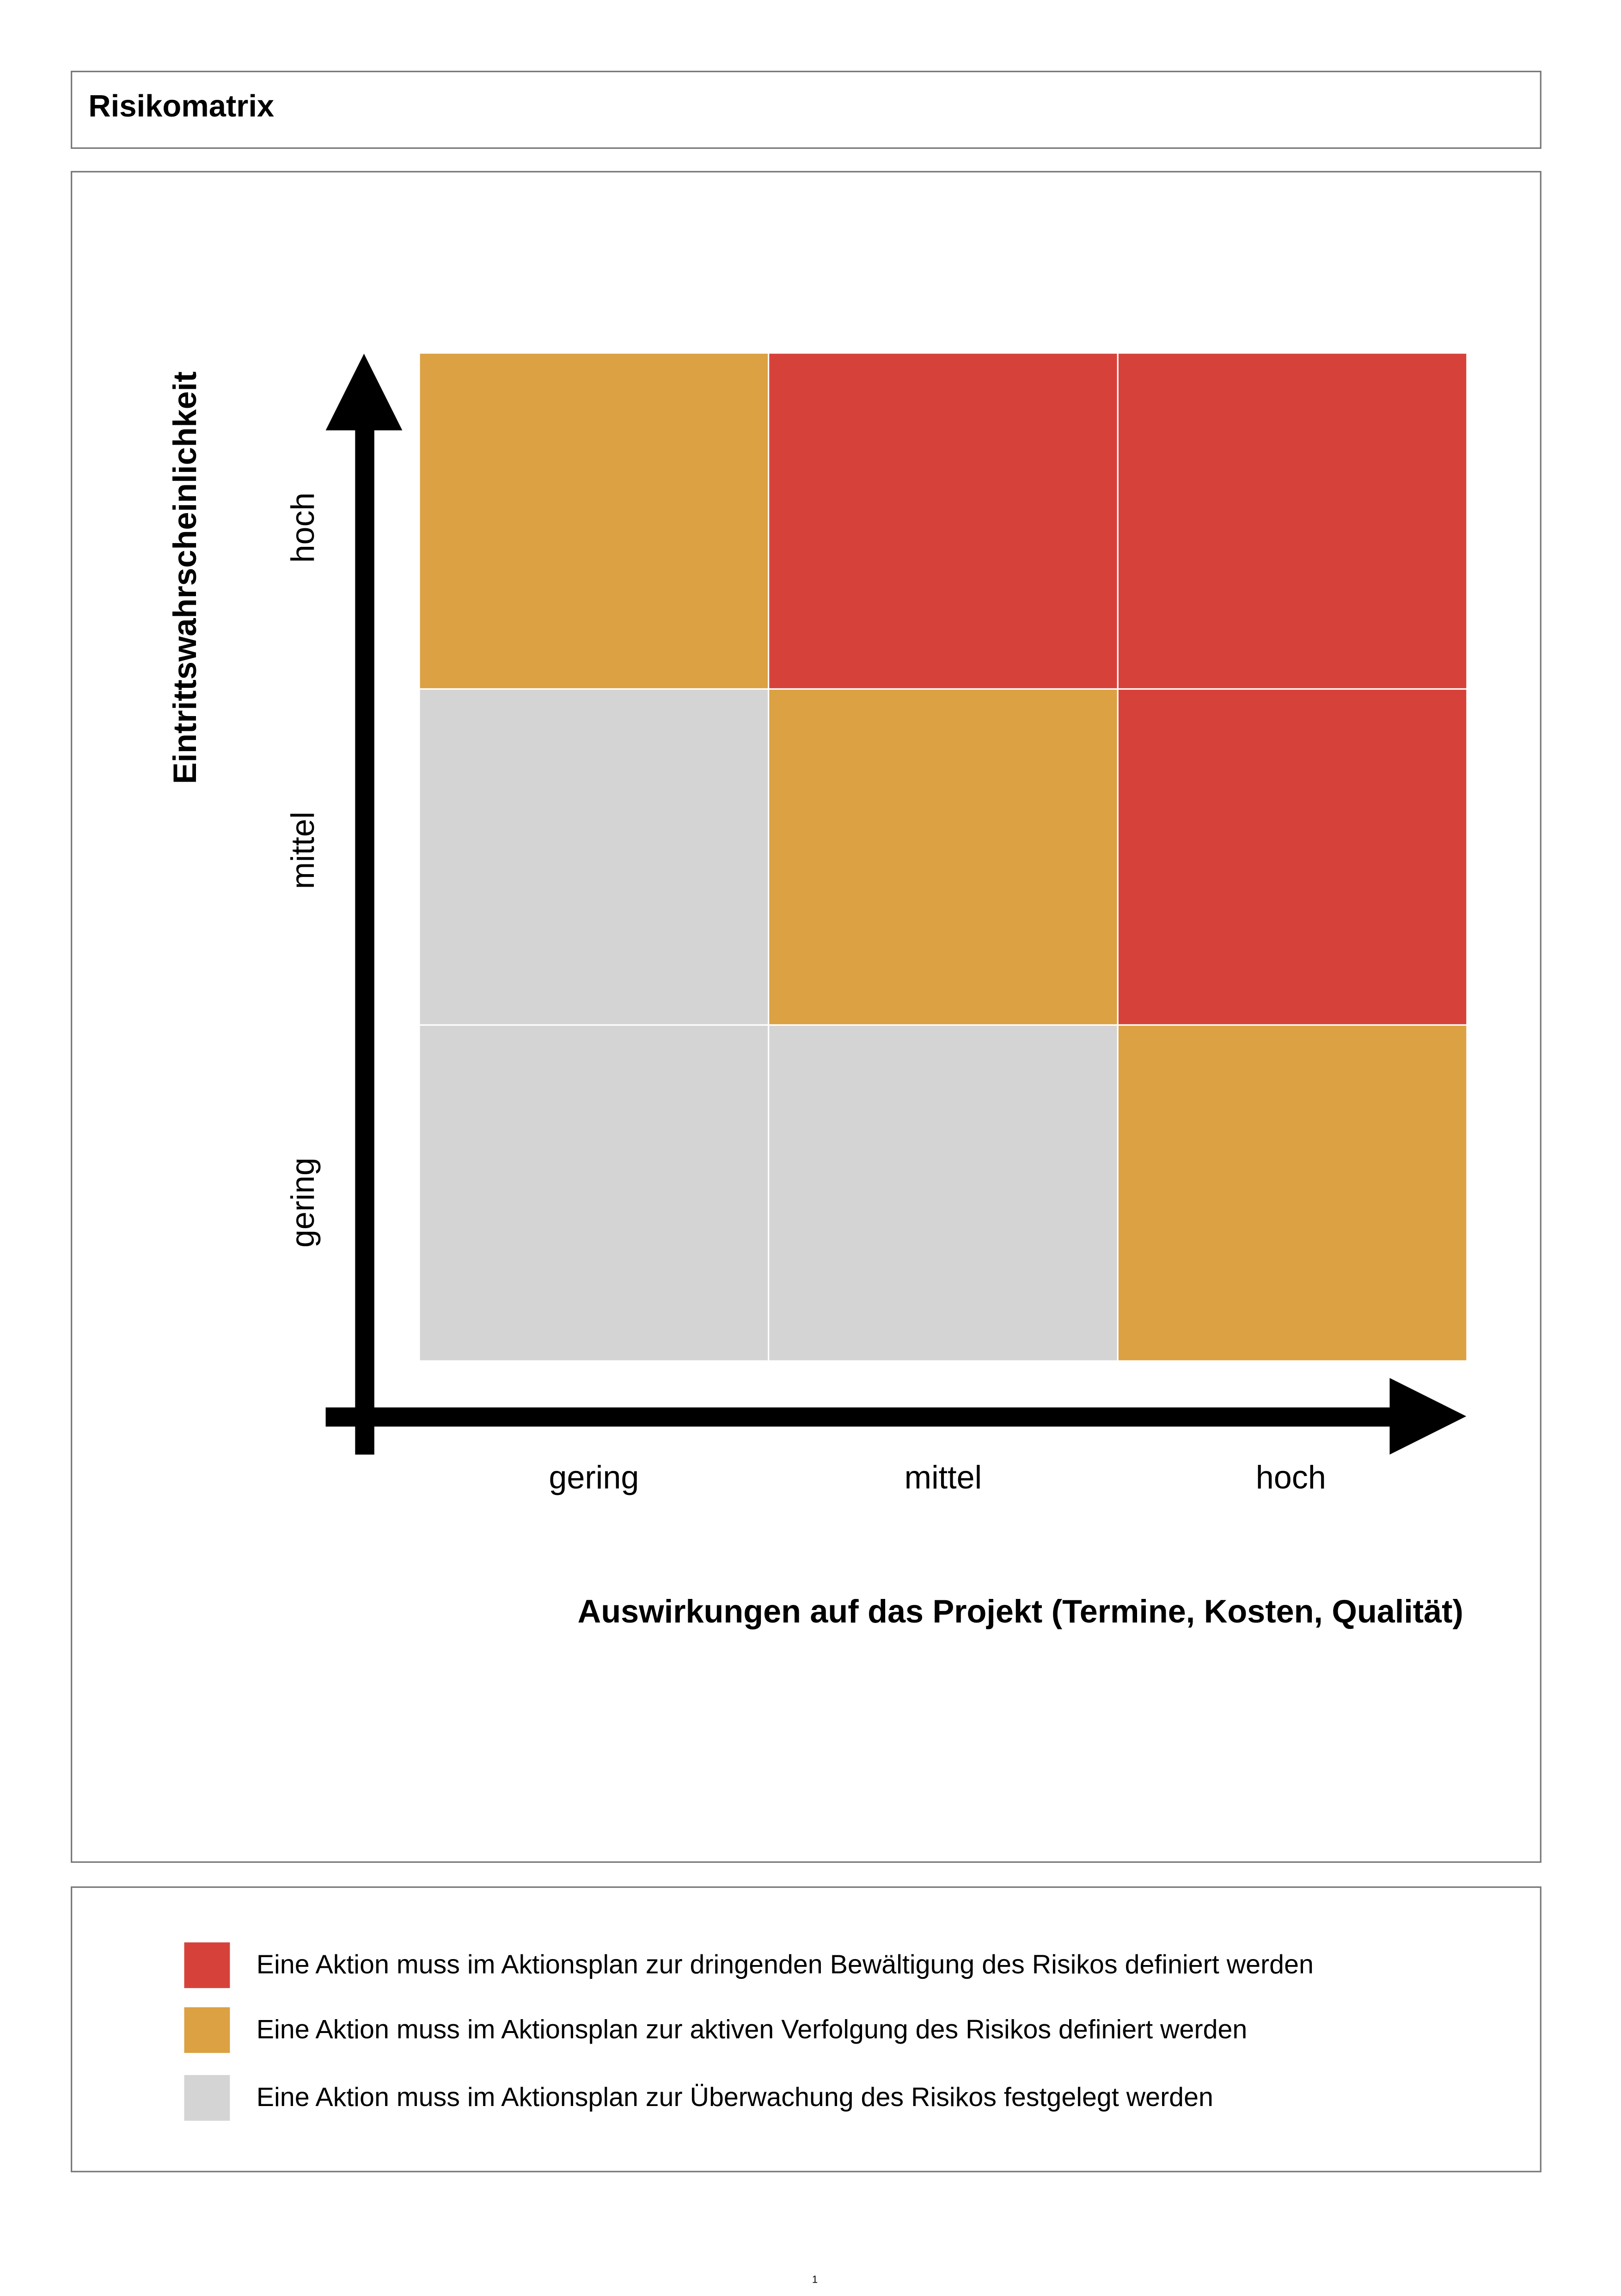  Describe the element at coordinates (1292, 1192) in the screenshot. I see `matrix-cell-gering-hoch` at that location.